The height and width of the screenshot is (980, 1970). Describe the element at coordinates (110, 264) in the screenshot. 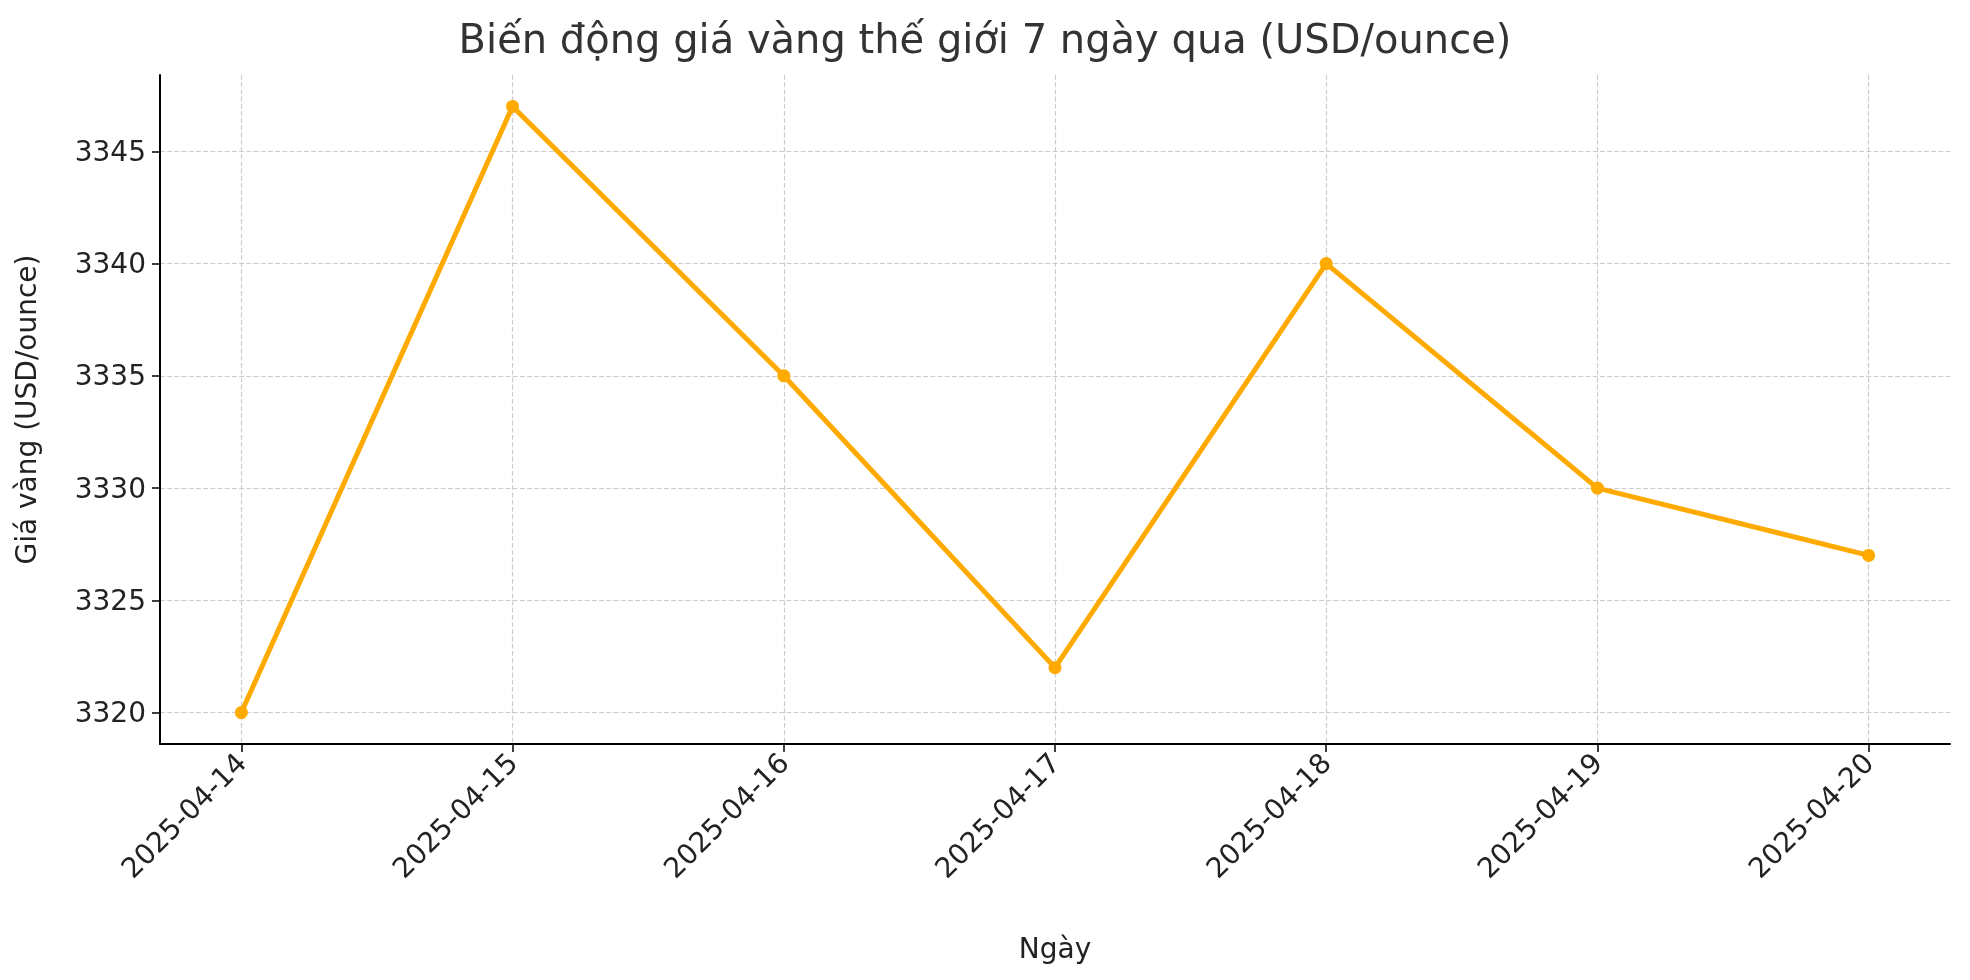

I see `y-tick-label: 3340` at that location.